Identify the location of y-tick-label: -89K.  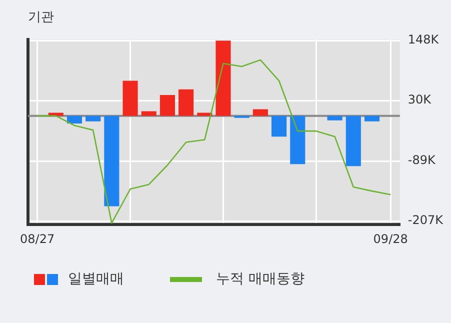
(422, 160).